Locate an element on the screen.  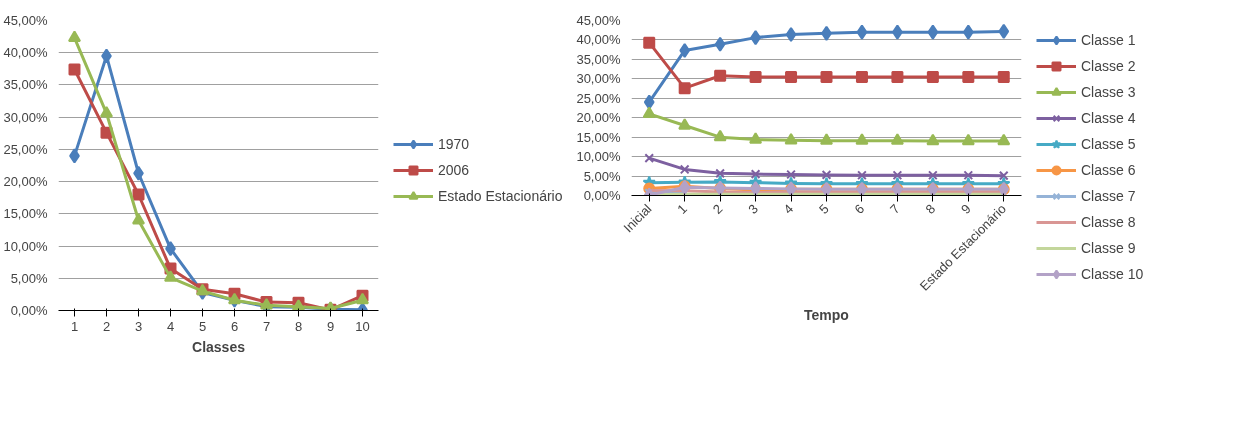
x-axis-title: Classes is located at coordinates (219, 346).